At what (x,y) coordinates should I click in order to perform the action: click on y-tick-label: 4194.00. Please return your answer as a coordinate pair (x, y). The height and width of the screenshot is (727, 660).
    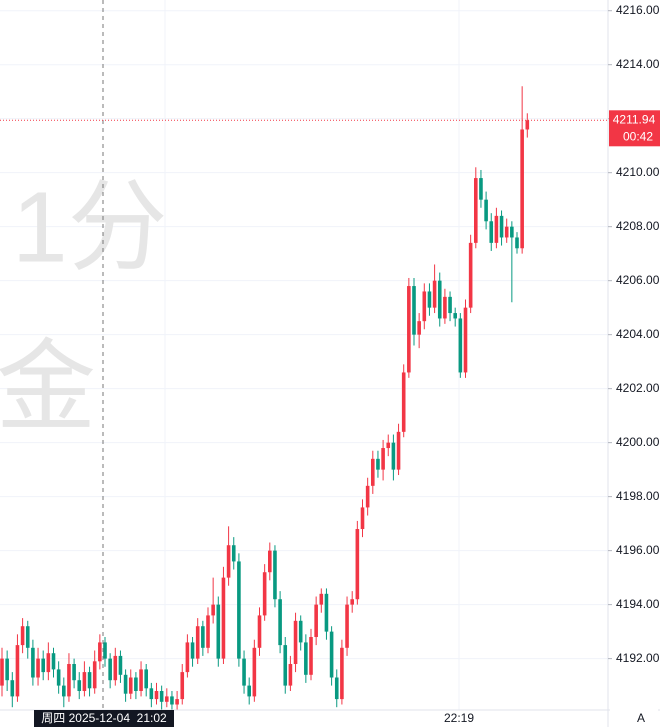
    Looking at the image, I should click on (638, 604).